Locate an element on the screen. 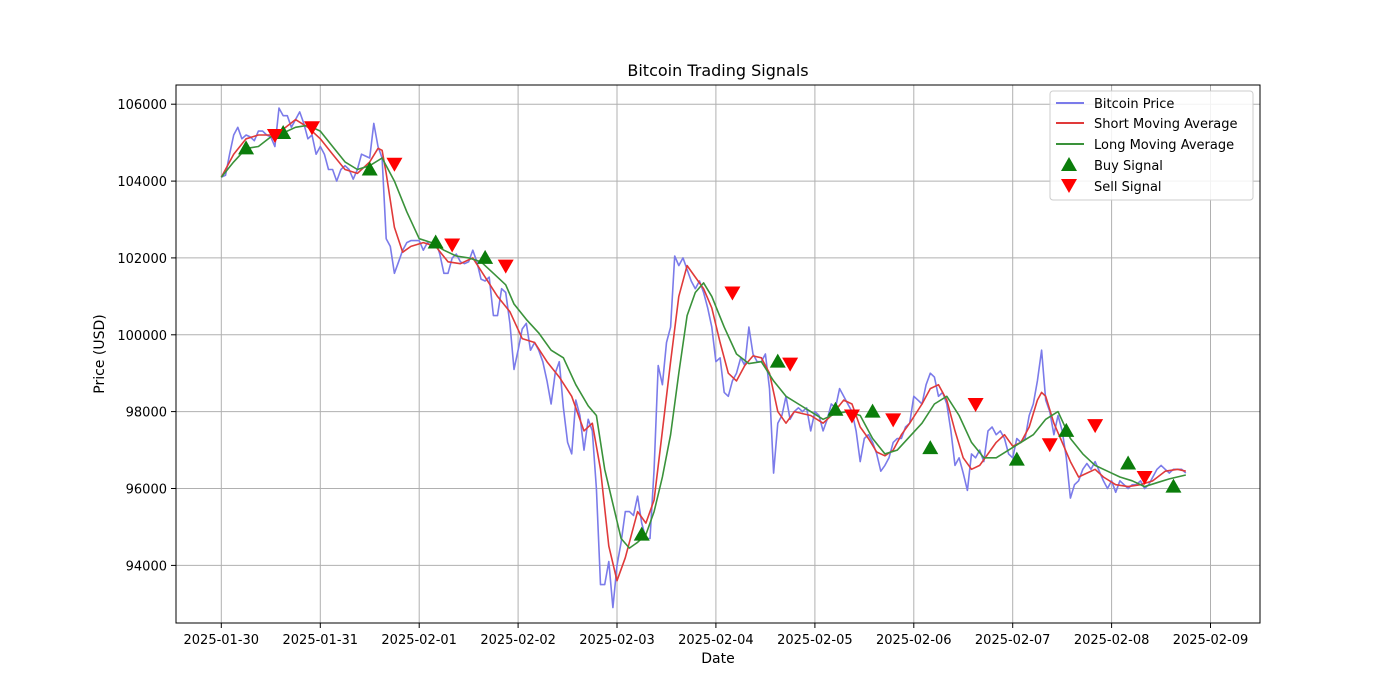  x-tick-label: 2025-02-06 is located at coordinates (914, 640).